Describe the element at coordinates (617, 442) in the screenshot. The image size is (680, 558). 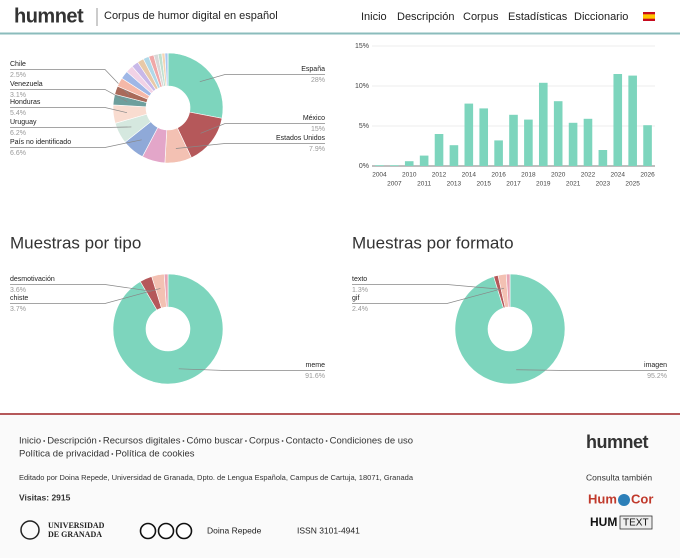
I see `footer-logo: humnet` at that location.